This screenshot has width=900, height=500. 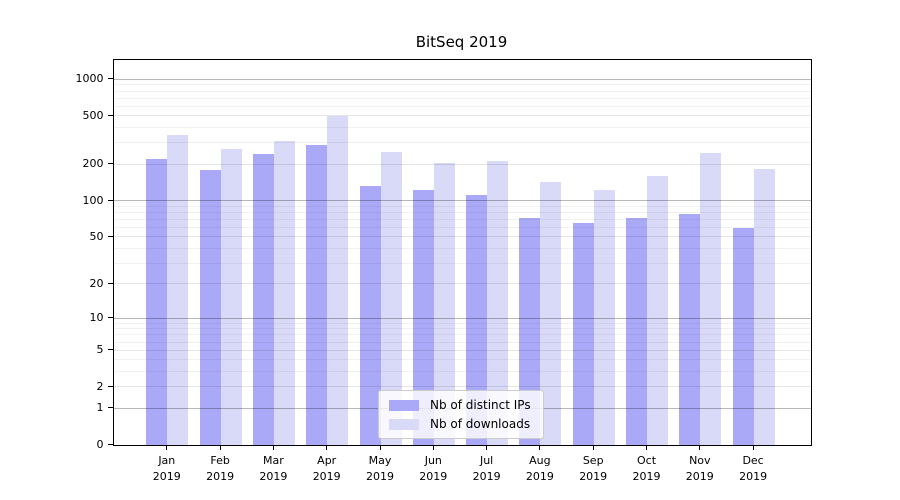 What do you see at coordinates (100, 386) in the screenshot?
I see `y-tick-label: 2` at bounding box center [100, 386].